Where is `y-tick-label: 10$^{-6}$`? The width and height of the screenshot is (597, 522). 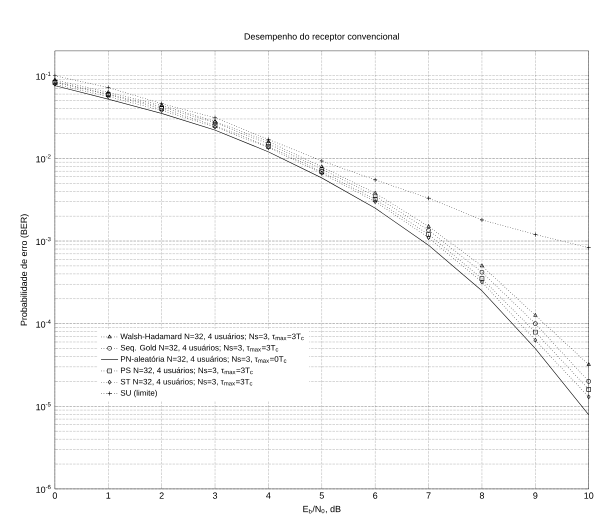
y-tick-label: 10$^{-6}$ is located at coordinates (43, 489).